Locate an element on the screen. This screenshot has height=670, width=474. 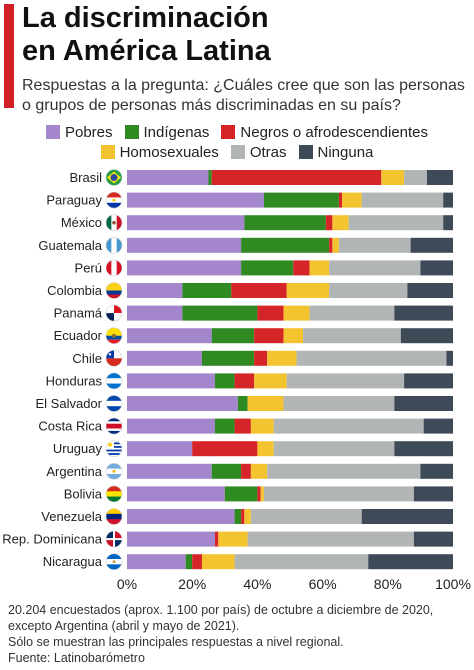
bar-row-bolivia: Bolivia is located at coordinates (258, 494).